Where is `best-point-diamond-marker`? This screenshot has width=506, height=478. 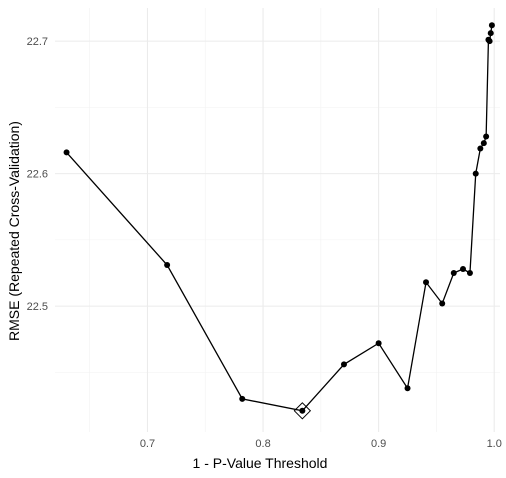 best-point-diamond-marker is located at coordinates (302, 411).